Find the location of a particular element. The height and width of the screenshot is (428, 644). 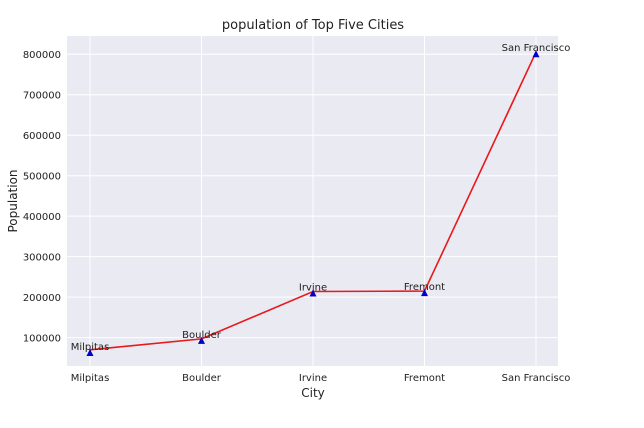

x-tick-label: Fremont is located at coordinates (424, 378).